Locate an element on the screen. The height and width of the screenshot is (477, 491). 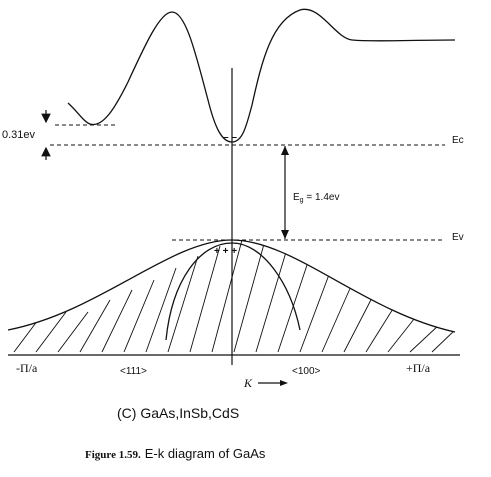
ev-label: Ev is located at coordinates (458, 237).